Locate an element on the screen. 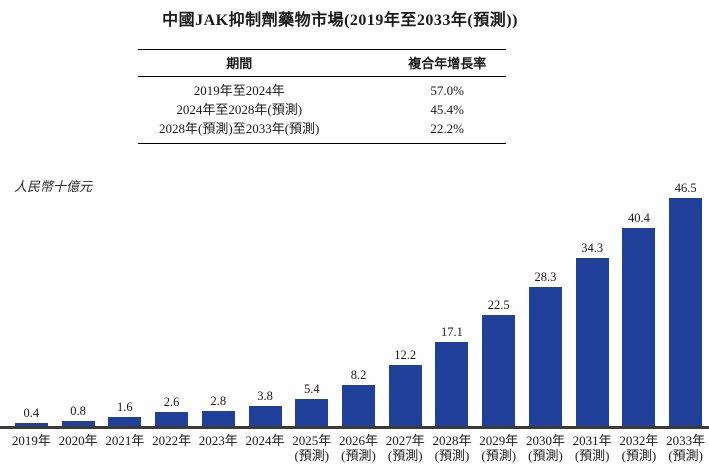 This screenshot has width=709, height=470. y-axis-unit-label: 人民幣十億元 is located at coordinates (53, 186).